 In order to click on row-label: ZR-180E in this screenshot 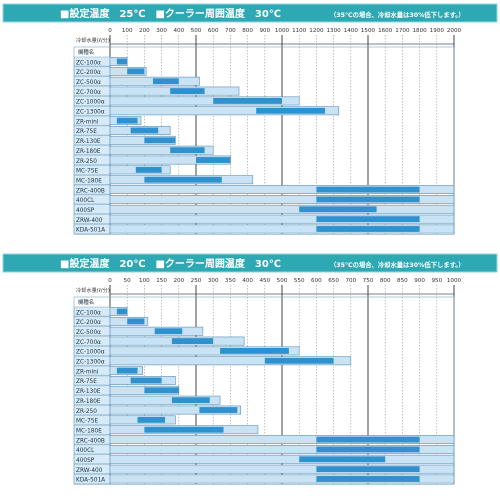, I will do `click(88, 402)`.